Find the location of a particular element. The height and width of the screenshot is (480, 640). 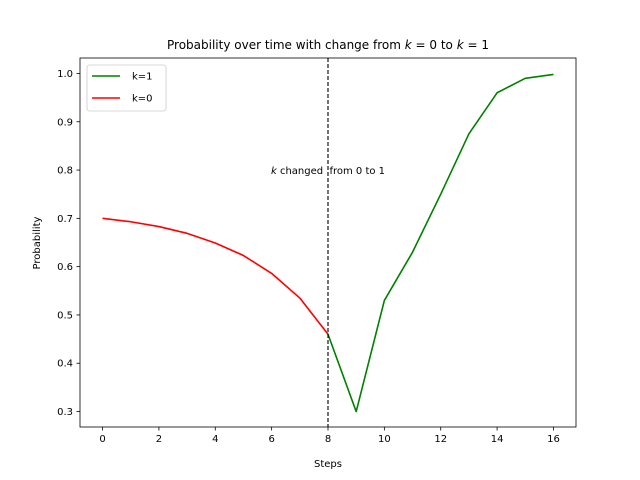

change-annotation-part: changed from 0 to 1 is located at coordinates (331, 171).